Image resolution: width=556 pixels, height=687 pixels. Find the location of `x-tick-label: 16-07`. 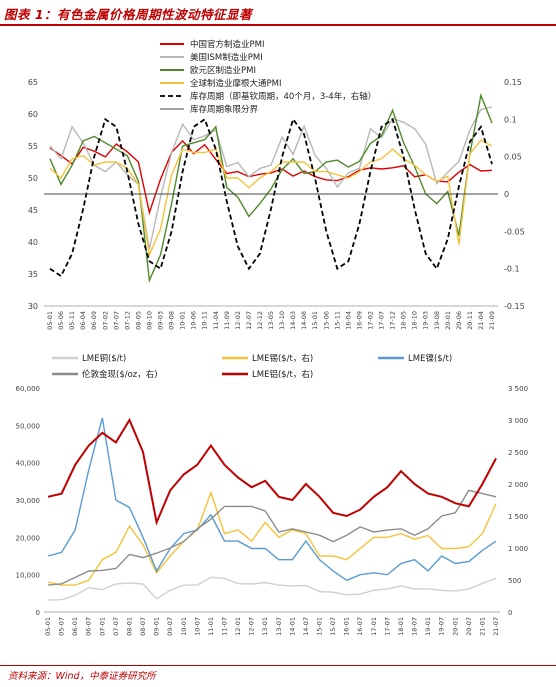

x-tick-label: 16-07 is located at coordinates (360, 626).